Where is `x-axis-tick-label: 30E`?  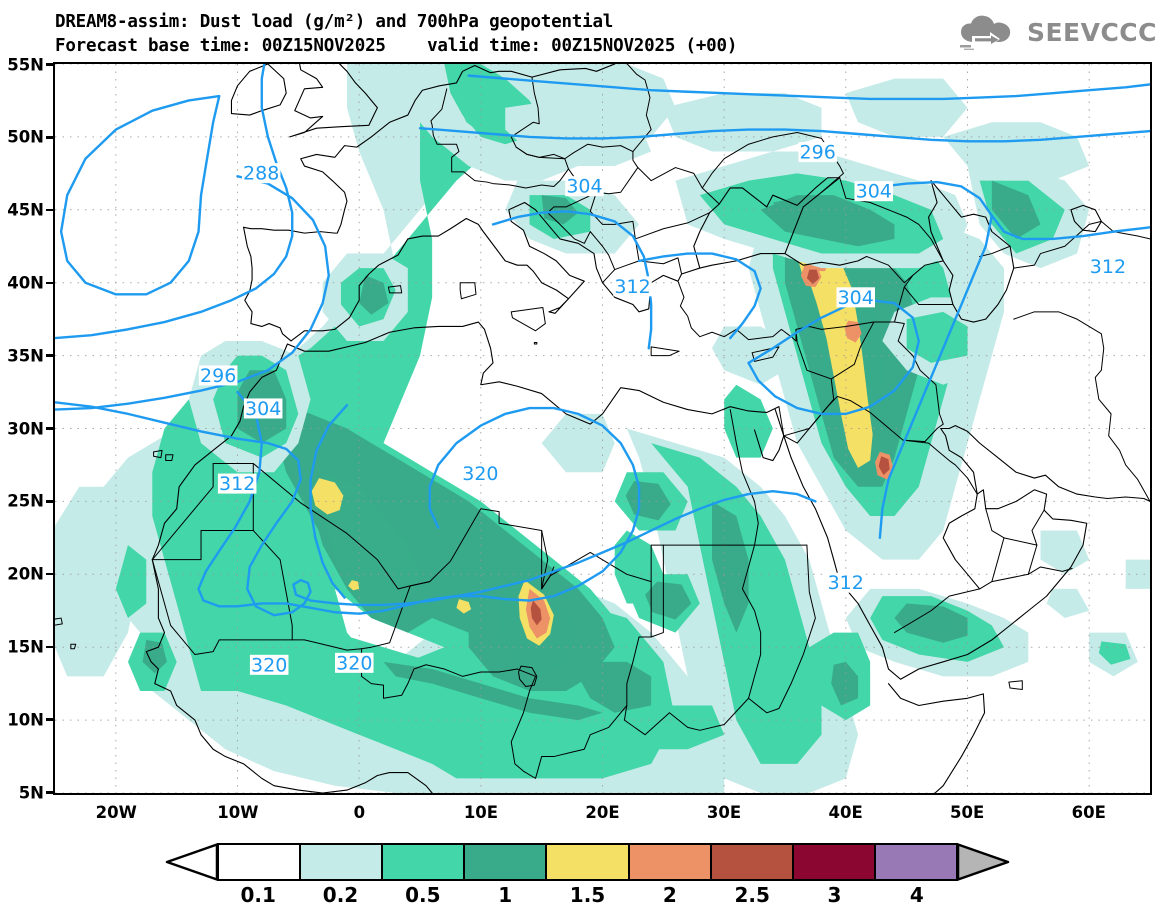
x-axis-tick-label: 30E is located at coordinates (724, 812).